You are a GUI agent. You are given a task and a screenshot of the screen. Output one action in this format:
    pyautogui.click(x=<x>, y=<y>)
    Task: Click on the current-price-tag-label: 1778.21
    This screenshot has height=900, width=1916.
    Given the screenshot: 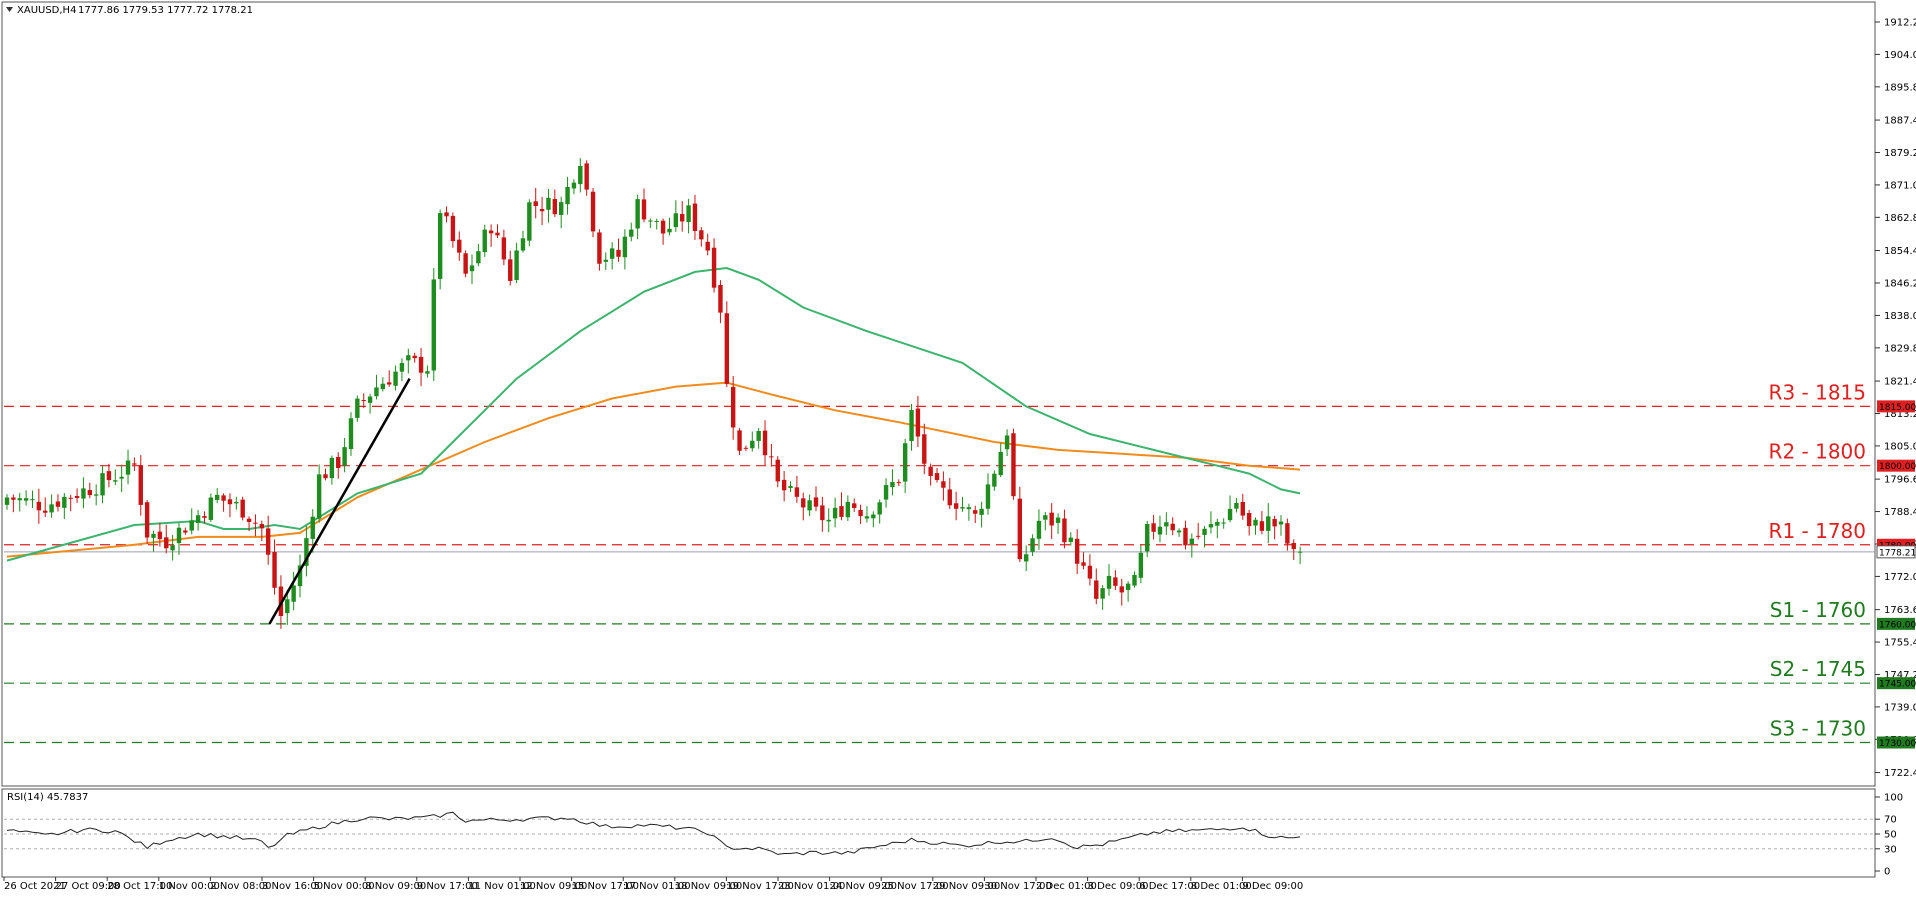 What is the action you would take?
    pyautogui.click(x=1897, y=553)
    